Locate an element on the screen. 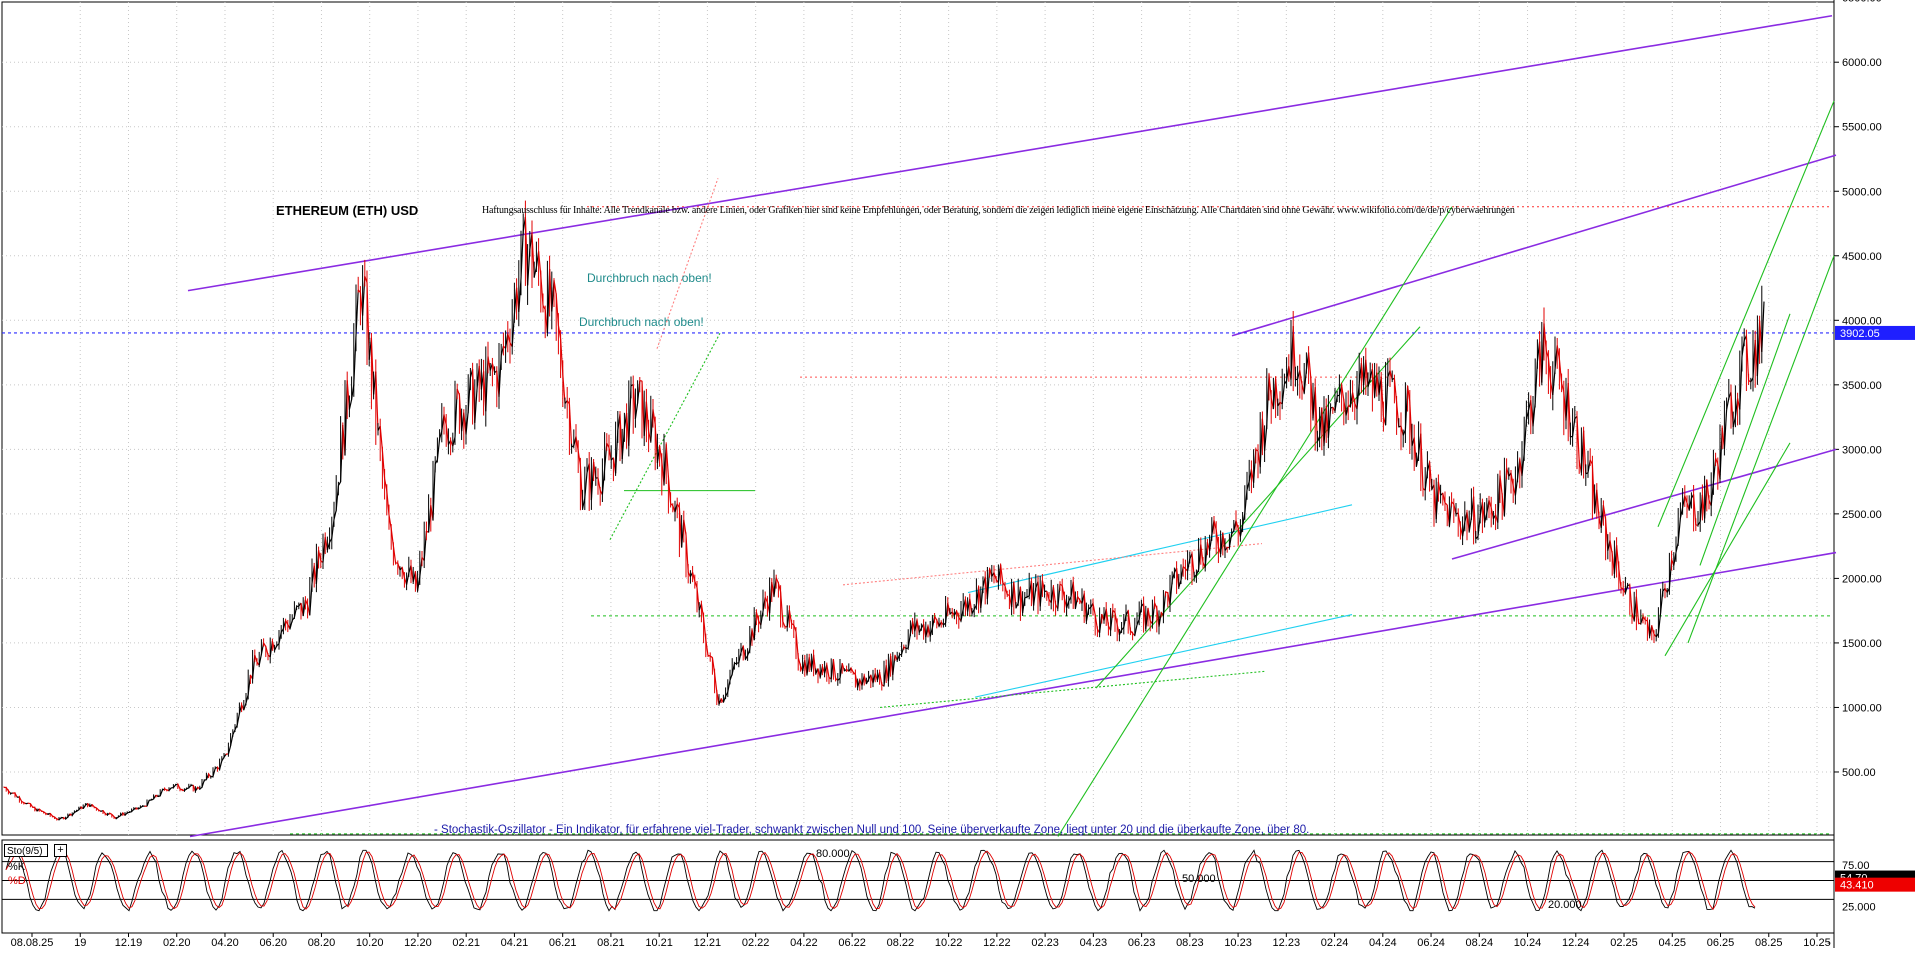  x-tick-label: 12.23 is located at coordinates (1287, 942).